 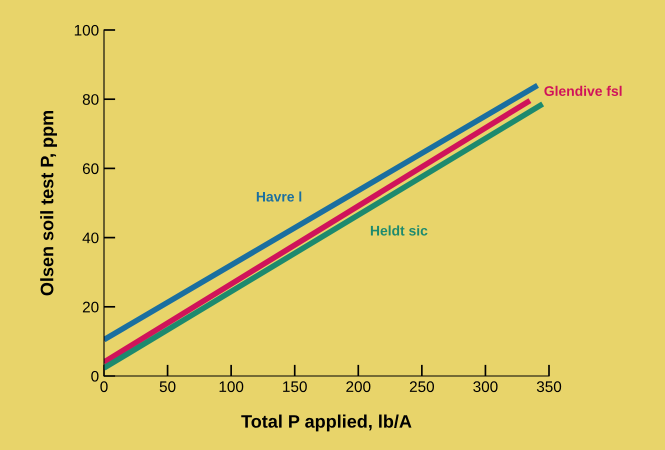 What do you see at coordinates (90, 168) in the screenshot?
I see `y-tick-label: 60` at bounding box center [90, 168].